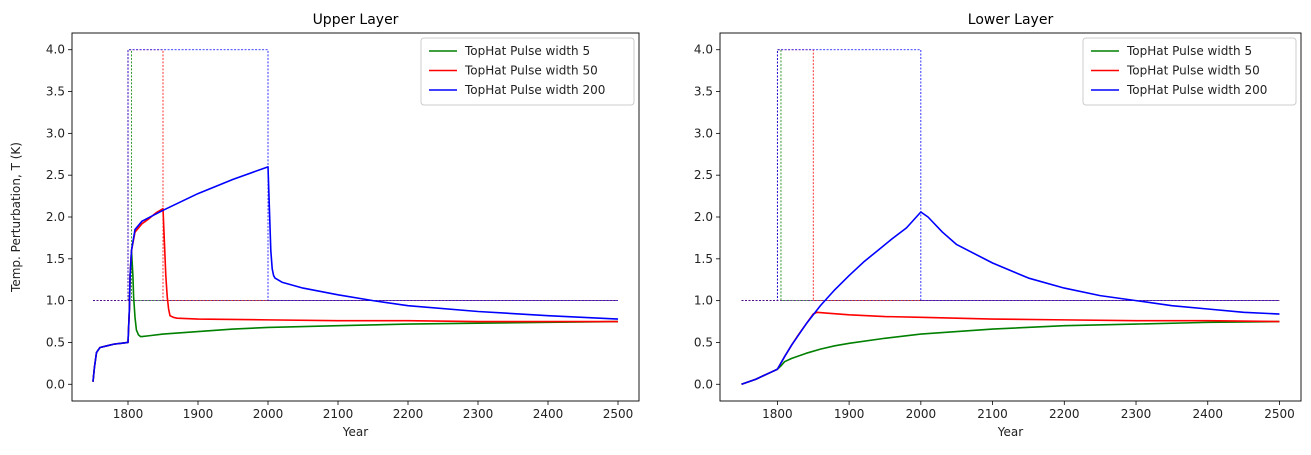  I want to click on y-axis-label: Temp. Perturbation, T (K), so click(16, 217).